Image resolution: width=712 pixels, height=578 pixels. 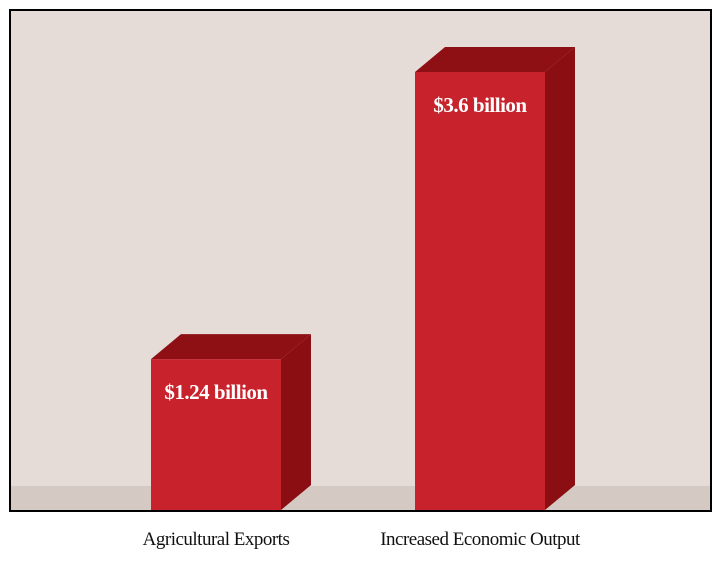 I want to click on x-tick-label: Agricultural Exports, so click(x=216, y=539).